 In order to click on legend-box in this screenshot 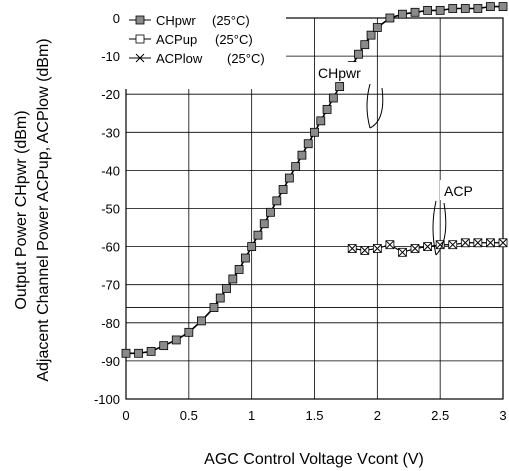, I will do `click(205, 48)`.